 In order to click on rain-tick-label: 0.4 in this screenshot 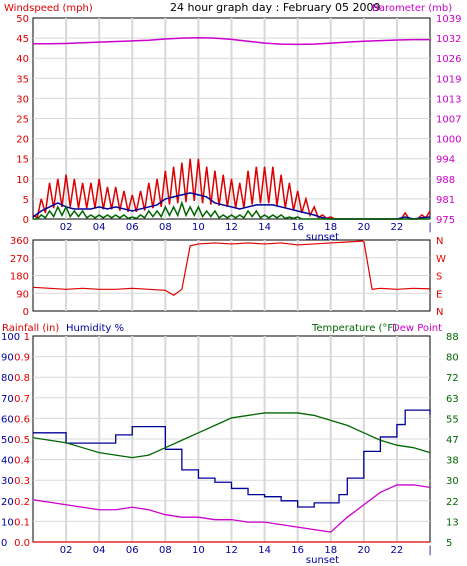, I will do `click(22, 461)`.